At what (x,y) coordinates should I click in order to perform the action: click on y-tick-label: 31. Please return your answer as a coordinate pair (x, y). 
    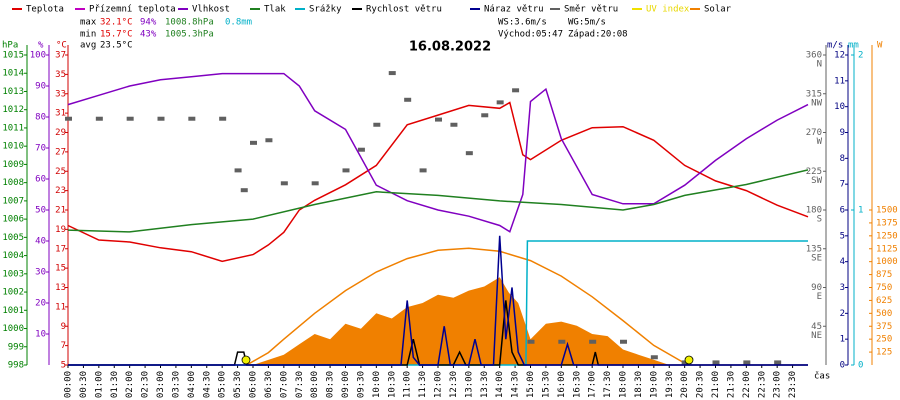
    Looking at the image, I should click on (60, 114).